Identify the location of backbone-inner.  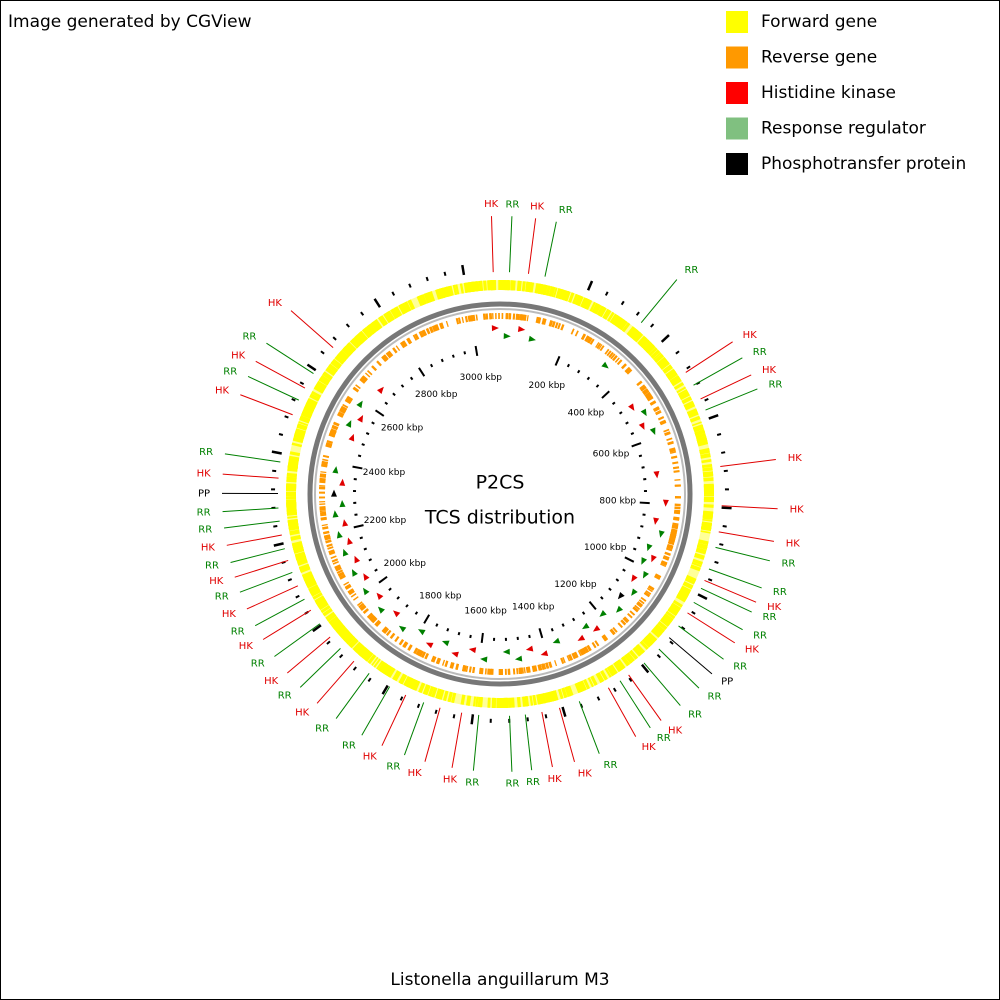
(500, 494).